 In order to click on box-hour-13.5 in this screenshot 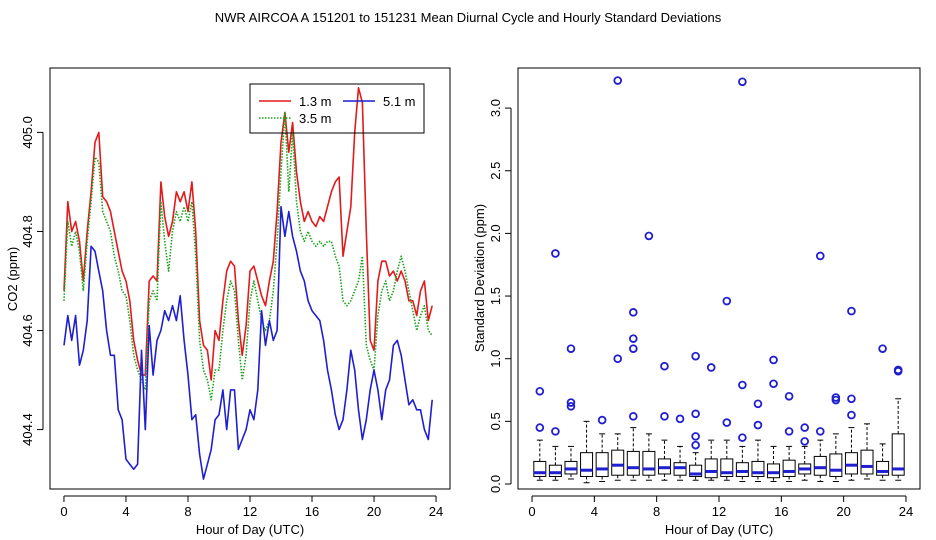, I will do `click(742, 279)`.